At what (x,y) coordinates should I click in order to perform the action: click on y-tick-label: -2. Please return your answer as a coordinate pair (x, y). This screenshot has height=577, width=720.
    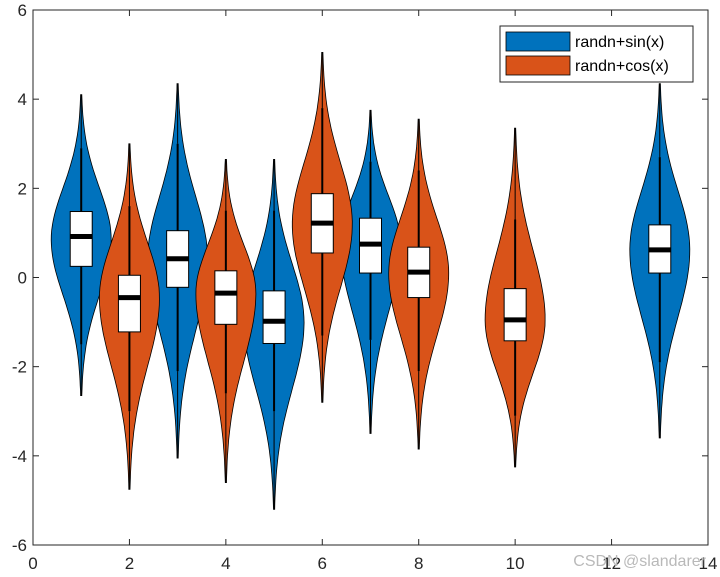
    Looking at the image, I should click on (19, 367).